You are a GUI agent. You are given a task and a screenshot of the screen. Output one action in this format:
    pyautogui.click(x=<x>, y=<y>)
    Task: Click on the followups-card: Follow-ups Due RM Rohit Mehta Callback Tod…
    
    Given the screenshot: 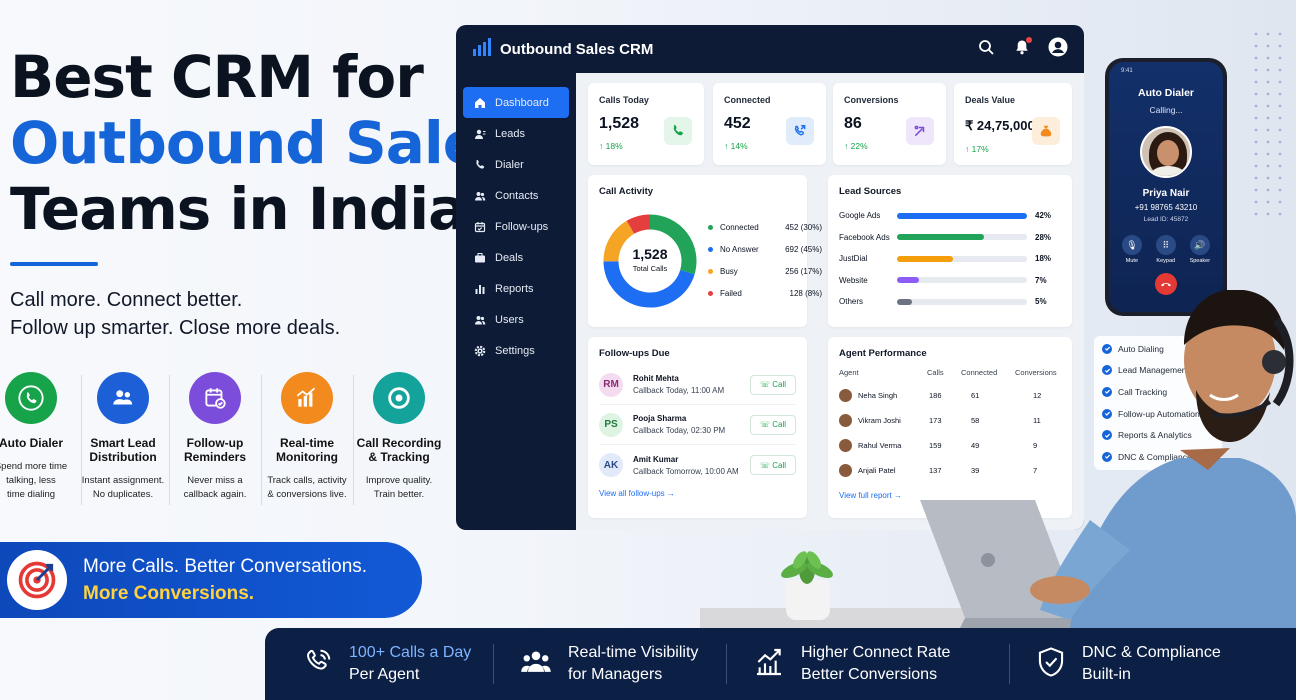 What is the action you would take?
    pyautogui.click(x=697, y=427)
    